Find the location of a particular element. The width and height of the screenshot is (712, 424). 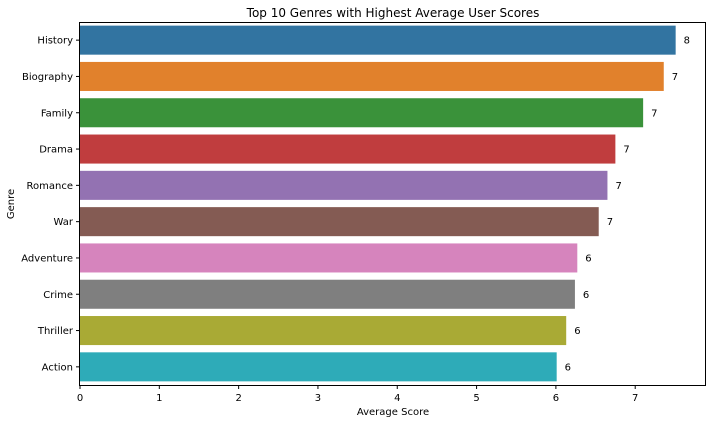

y-tick-label-biography: Biography is located at coordinates (47, 77).